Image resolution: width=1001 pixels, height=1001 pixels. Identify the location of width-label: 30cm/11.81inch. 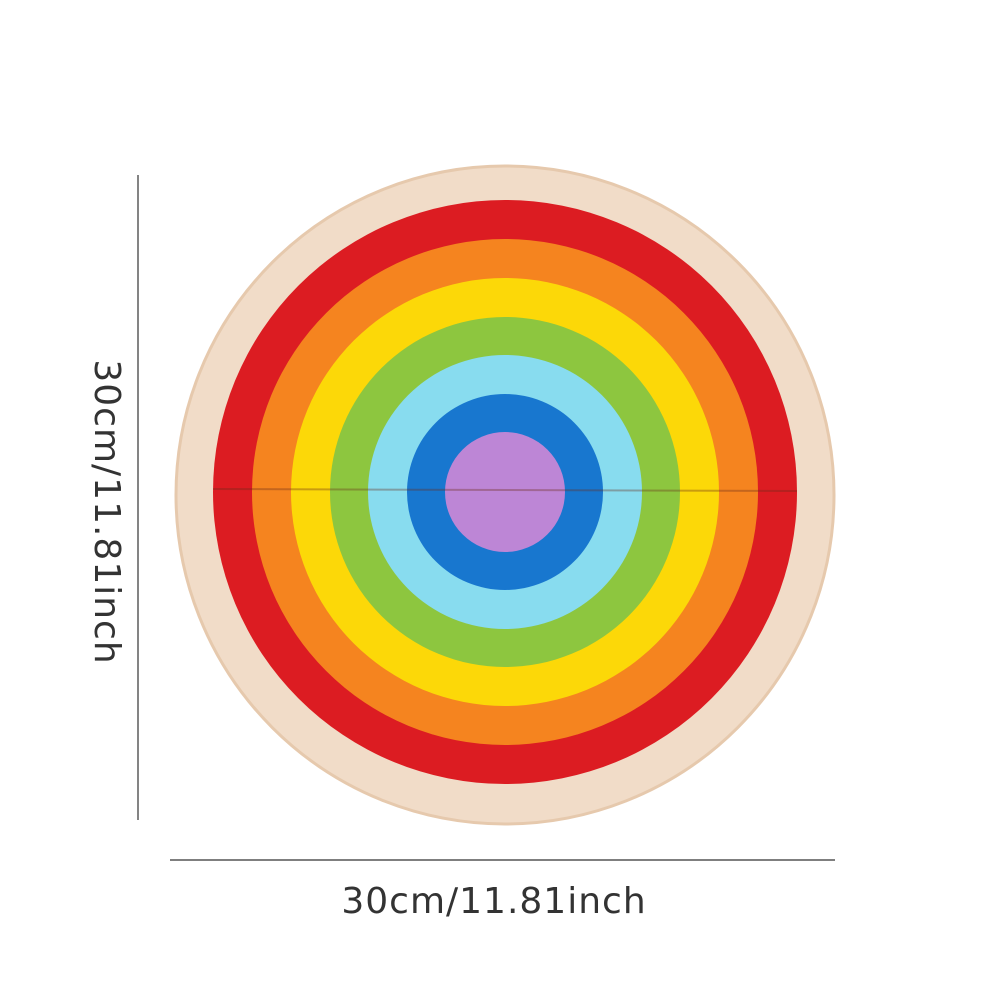
(493, 901).